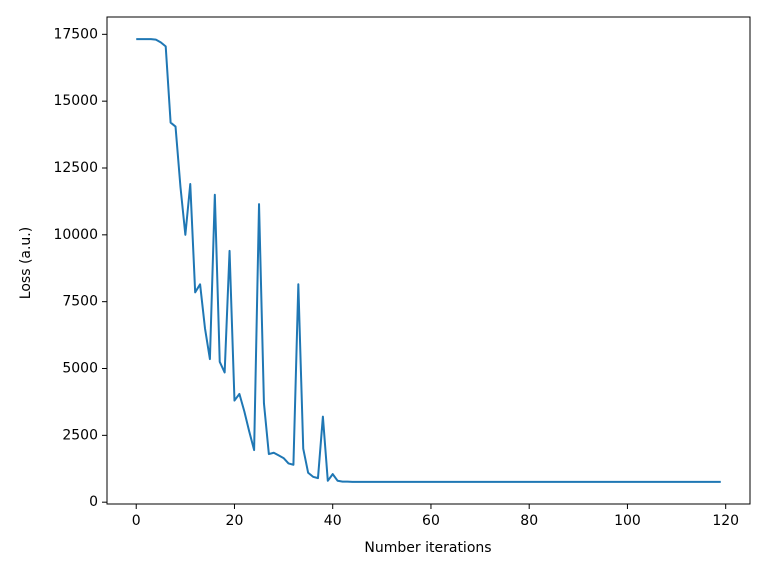 The width and height of the screenshot is (768, 576). Describe the element at coordinates (529, 521) in the screenshot. I see `x-tick-label: 80` at that location.